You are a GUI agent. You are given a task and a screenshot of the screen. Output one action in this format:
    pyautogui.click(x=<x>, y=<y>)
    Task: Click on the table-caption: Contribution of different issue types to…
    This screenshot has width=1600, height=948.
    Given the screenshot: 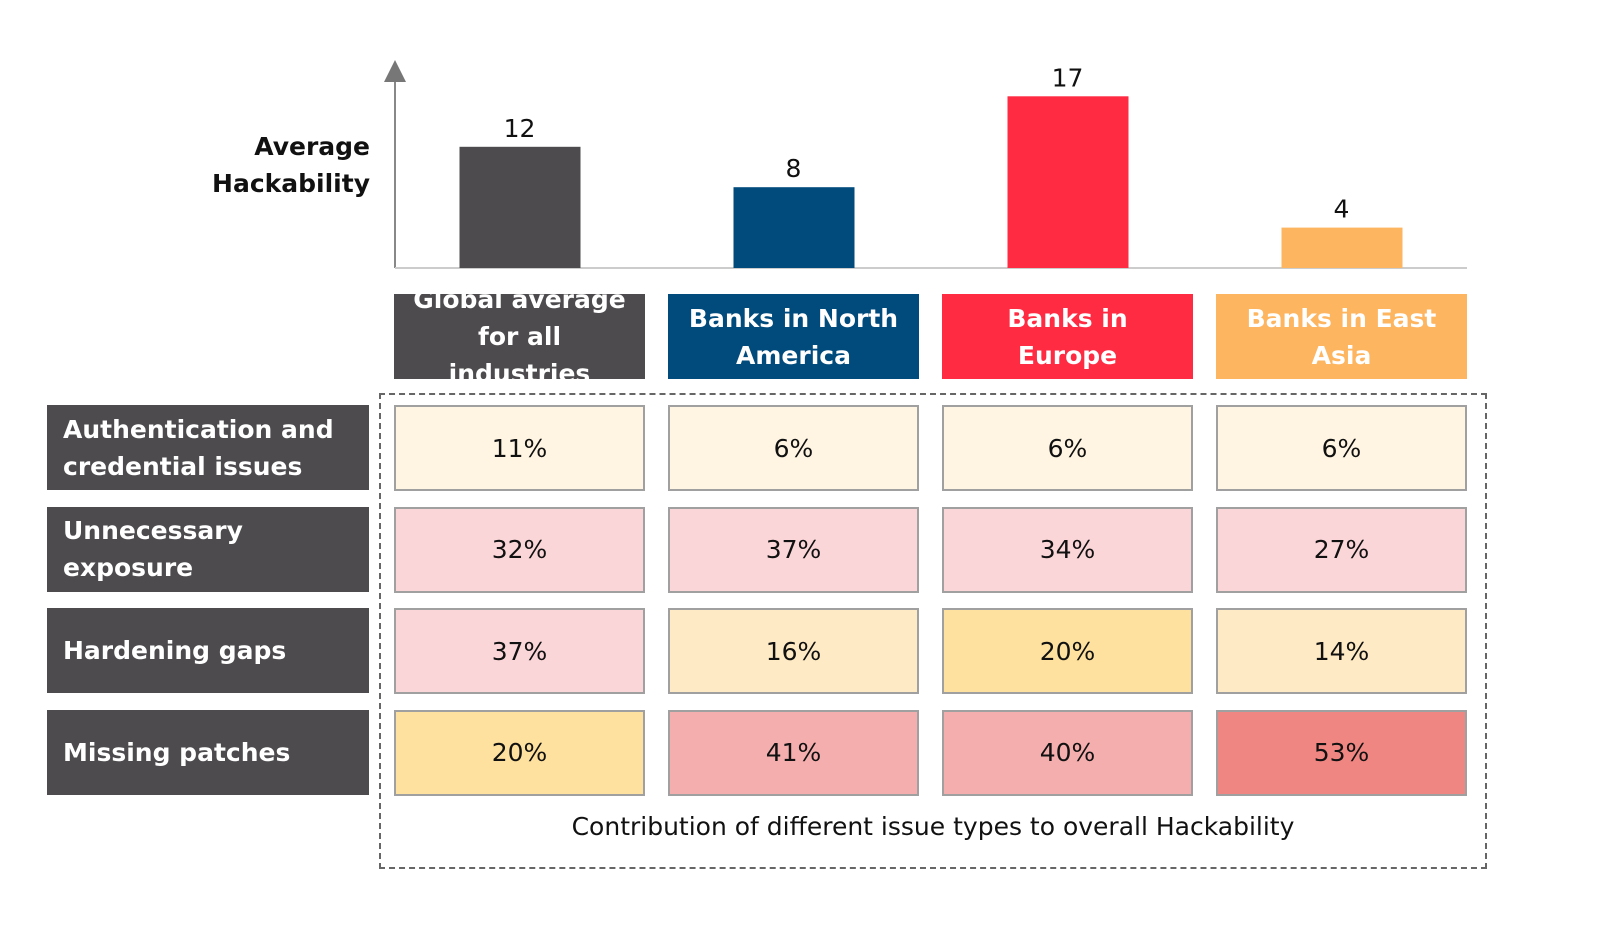 What is the action you would take?
    pyautogui.click(x=933, y=826)
    